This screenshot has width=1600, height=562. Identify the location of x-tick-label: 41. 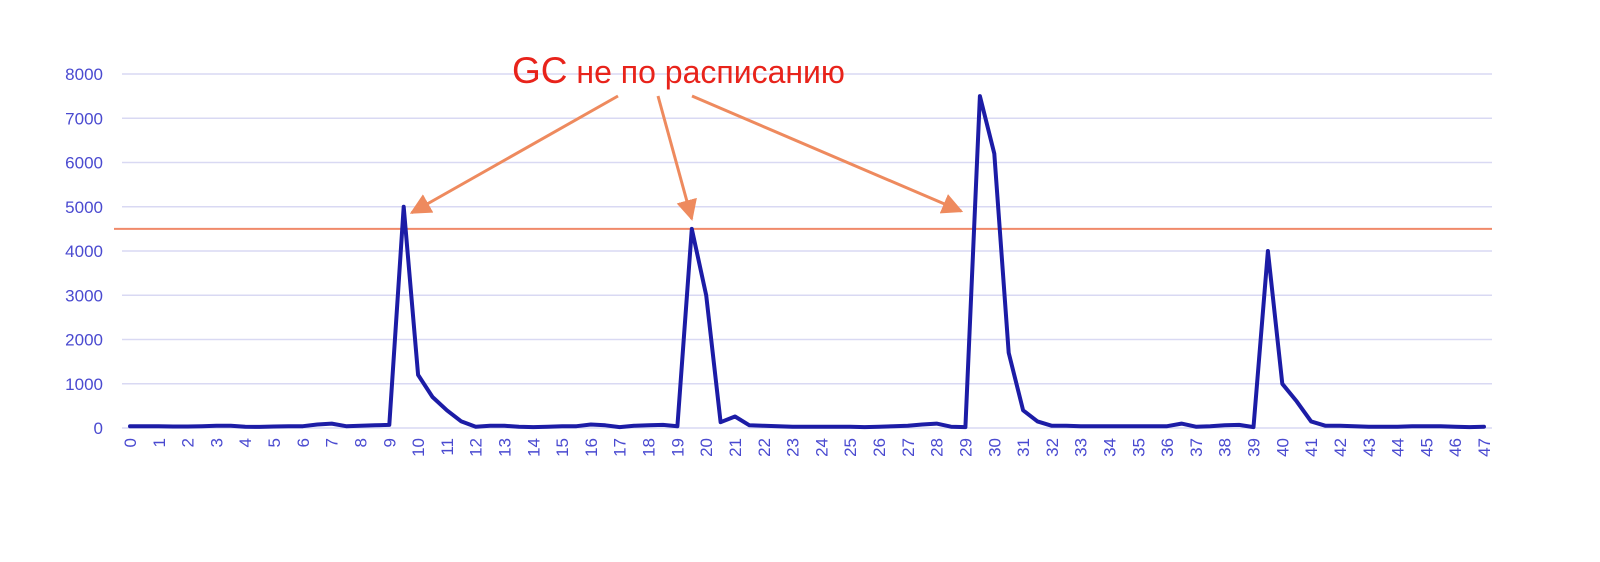
(1311, 447).